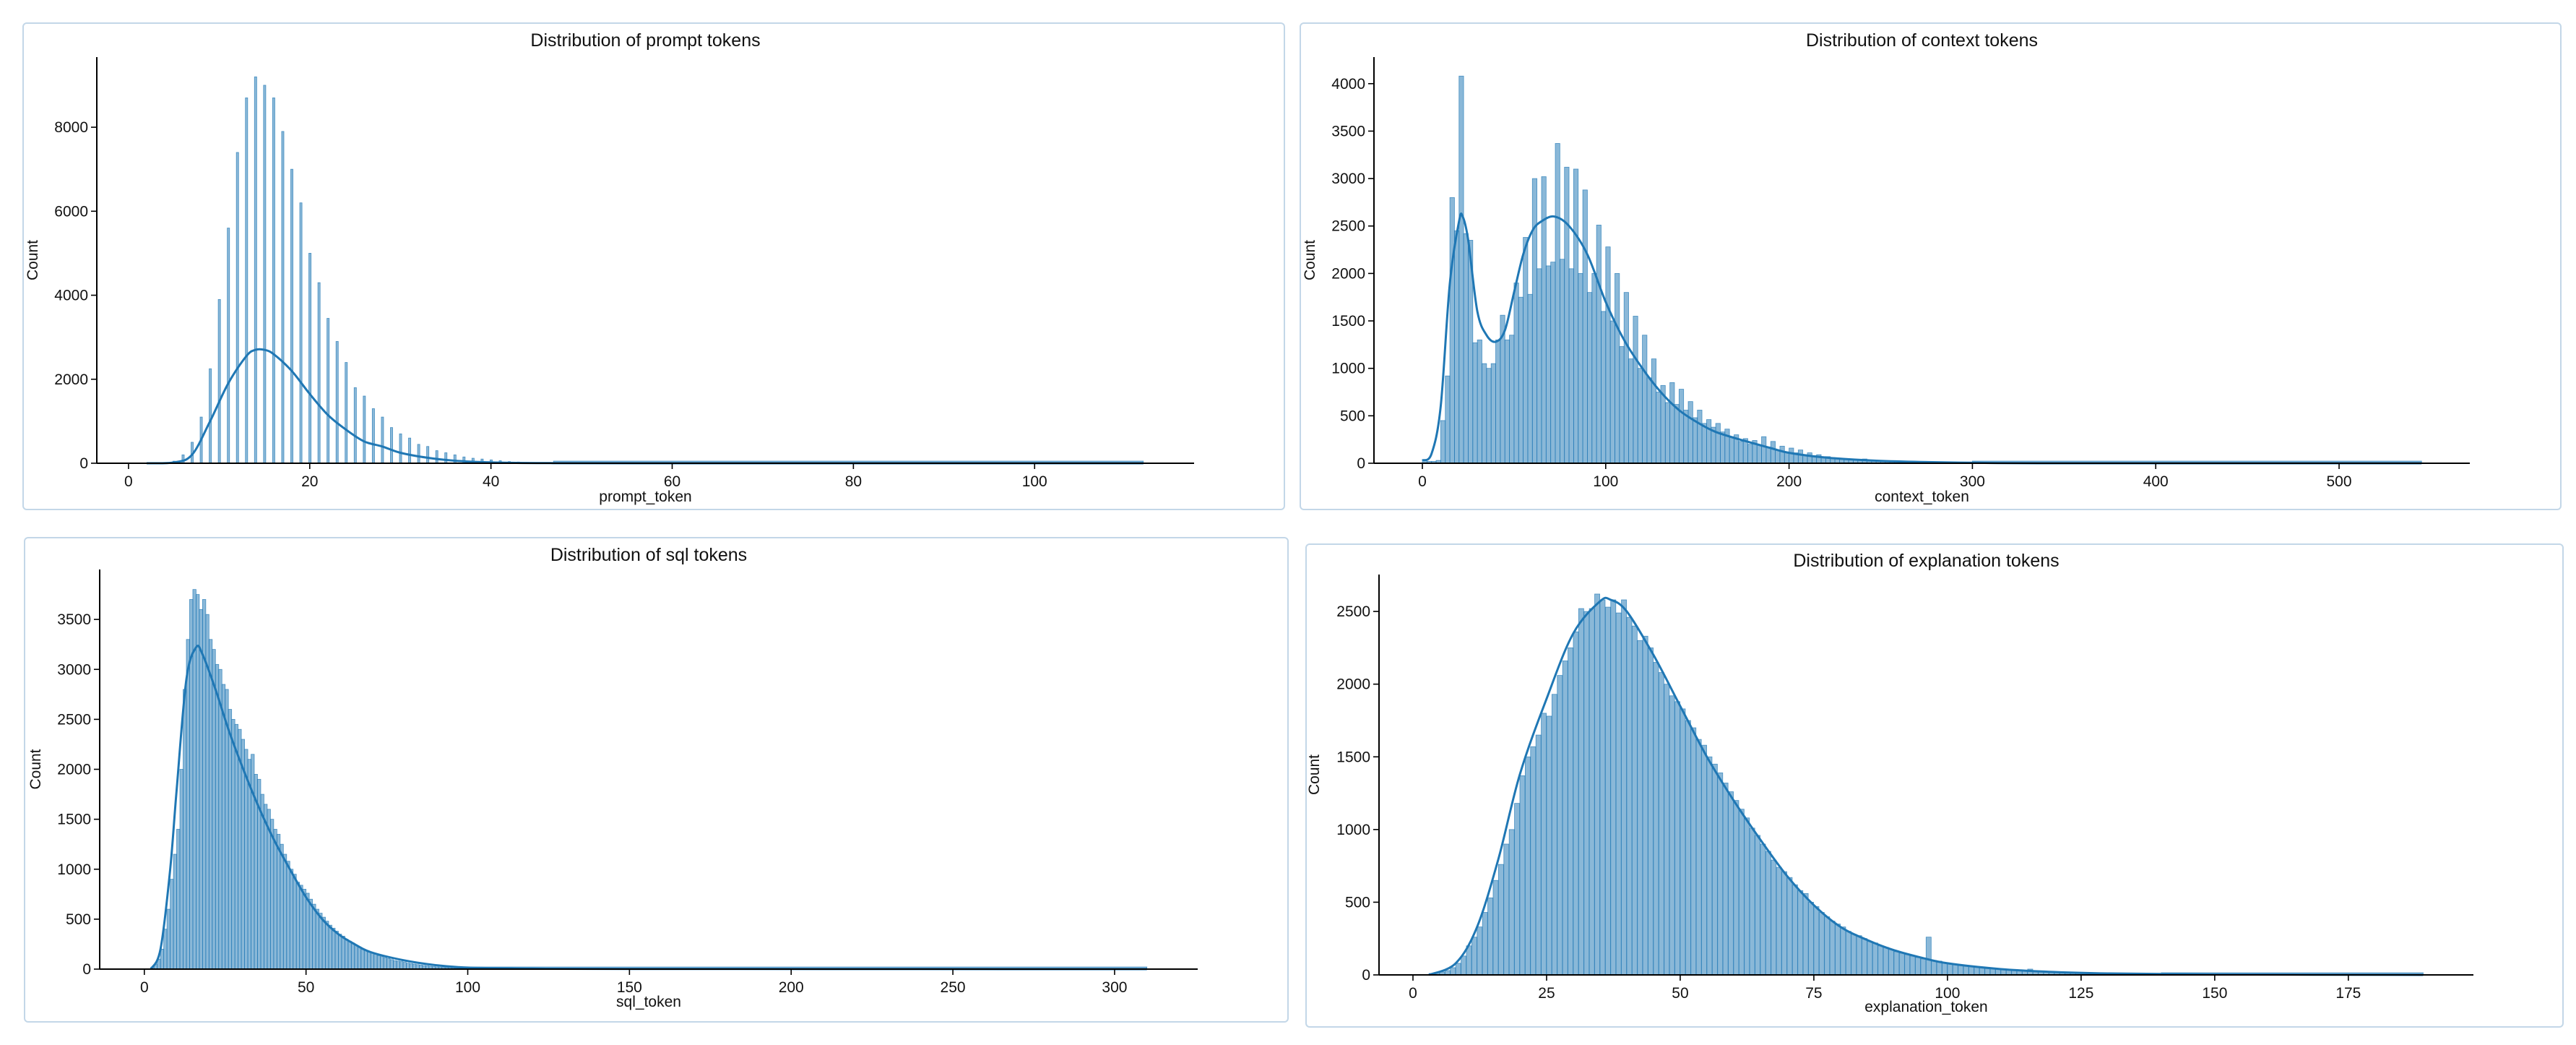  What do you see at coordinates (1114, 987) in the screenshot?
I see `x-tick-label: 300` at bounding box center [1114, 987].